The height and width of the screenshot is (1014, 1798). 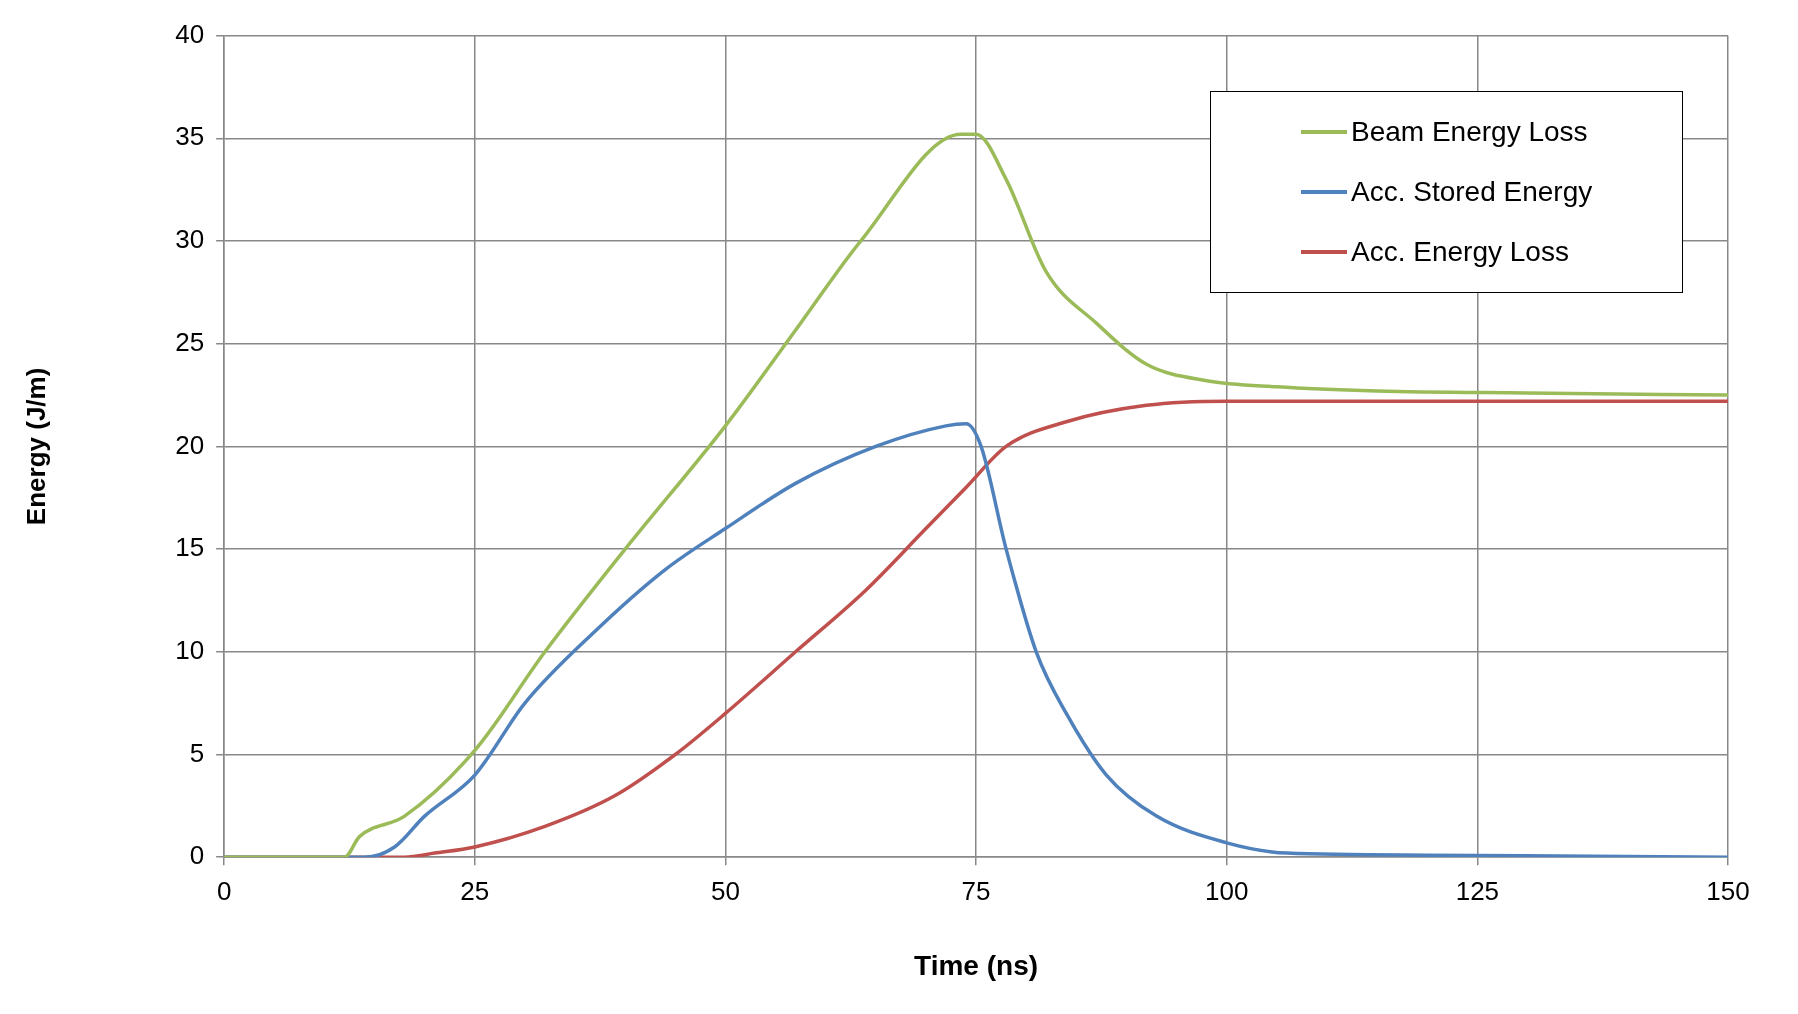 I want to click on y-tick-label: 20, so click(x=190, y=444).